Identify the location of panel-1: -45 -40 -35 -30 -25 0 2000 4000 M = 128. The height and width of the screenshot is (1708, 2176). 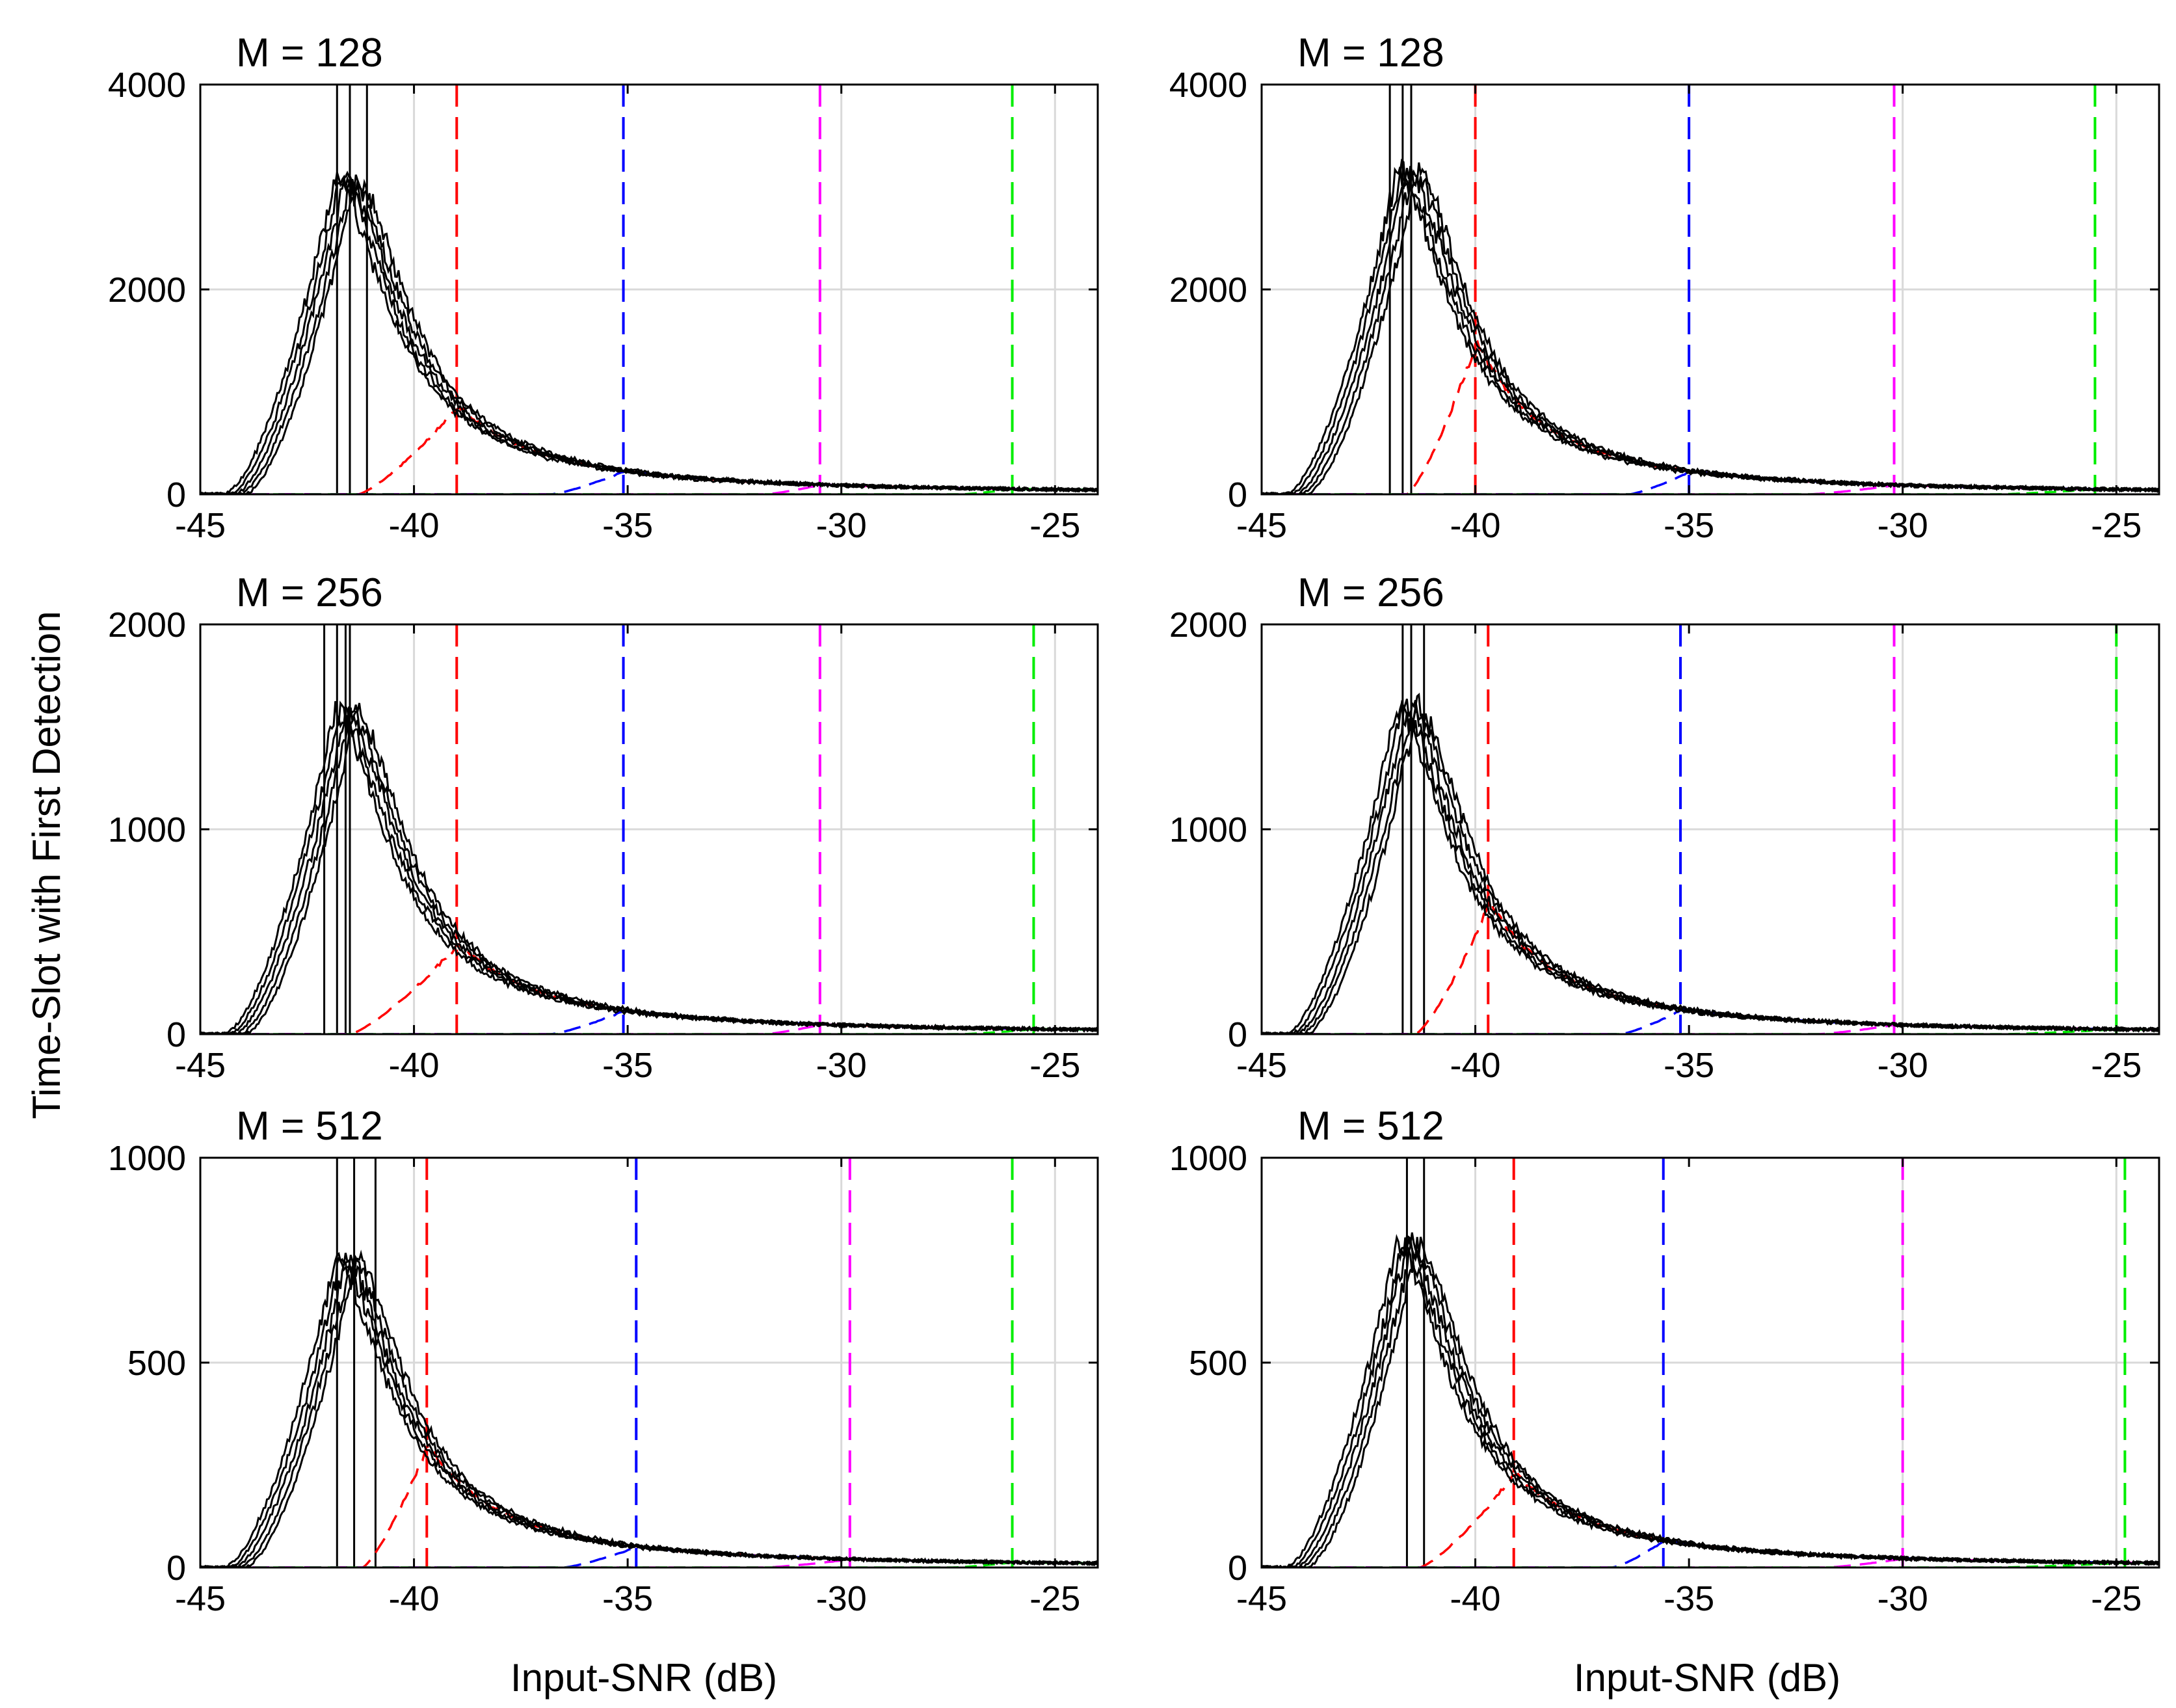
(603, 288).